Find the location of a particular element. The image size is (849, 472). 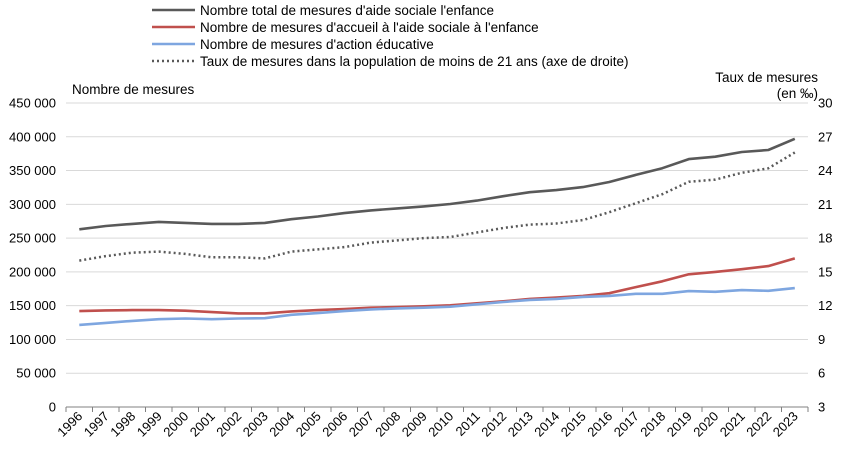

y-left-tick-label: 300 000 is located at coordinates (32, 204).